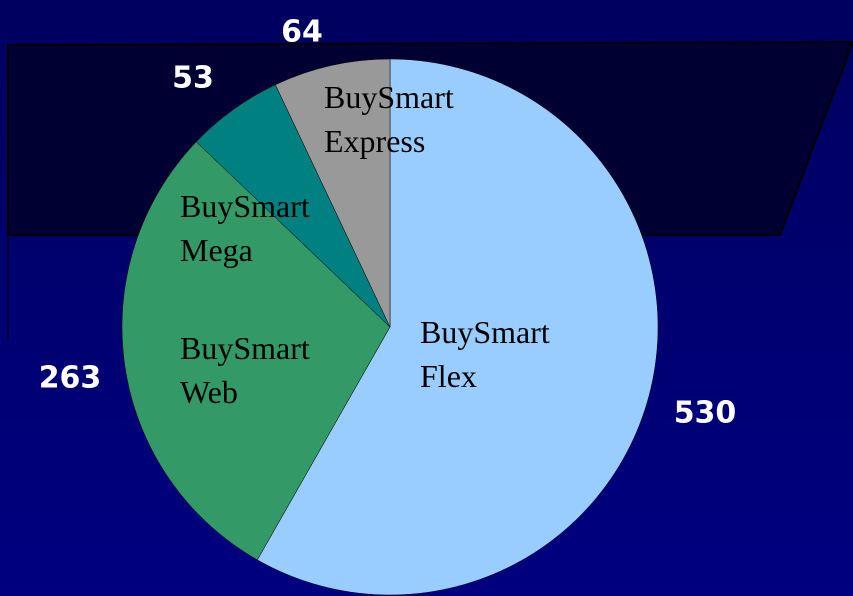 This screenshot has width=853, height=596. I want to click on slice-label: BuySmart Mega, so click(245, 228).